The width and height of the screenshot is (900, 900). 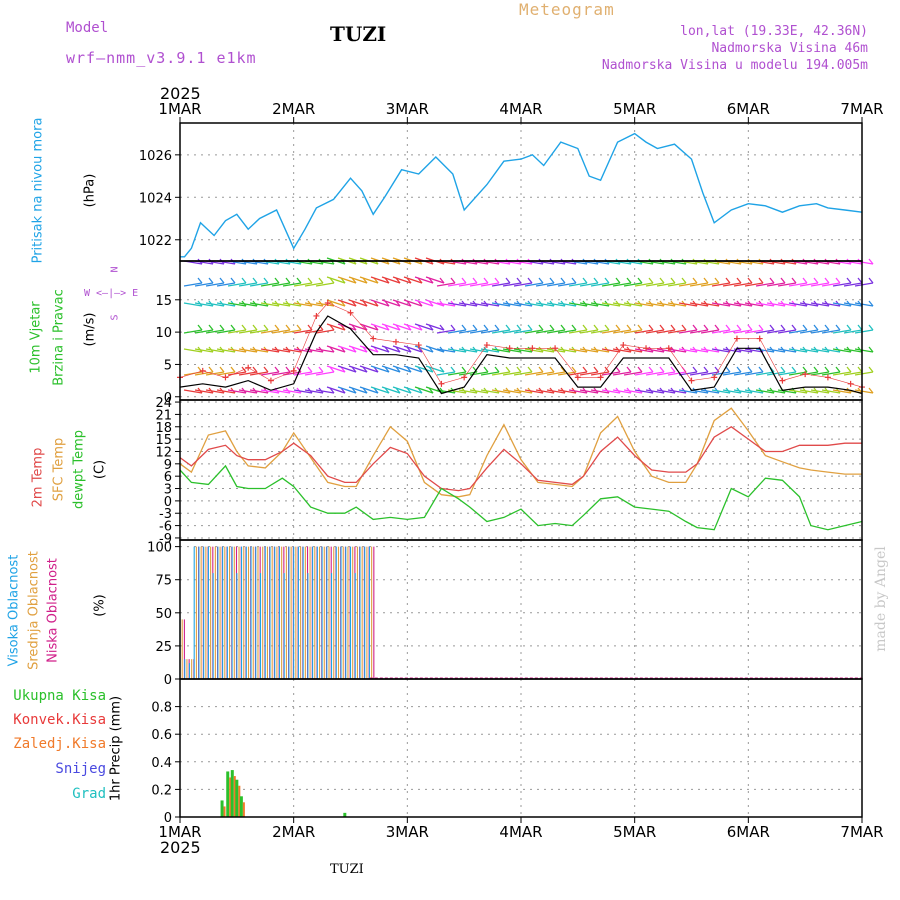 What do you see at coordinates (521, 195) in the screenshot?
I see `pressure-line` at bounding box center [521, 195].